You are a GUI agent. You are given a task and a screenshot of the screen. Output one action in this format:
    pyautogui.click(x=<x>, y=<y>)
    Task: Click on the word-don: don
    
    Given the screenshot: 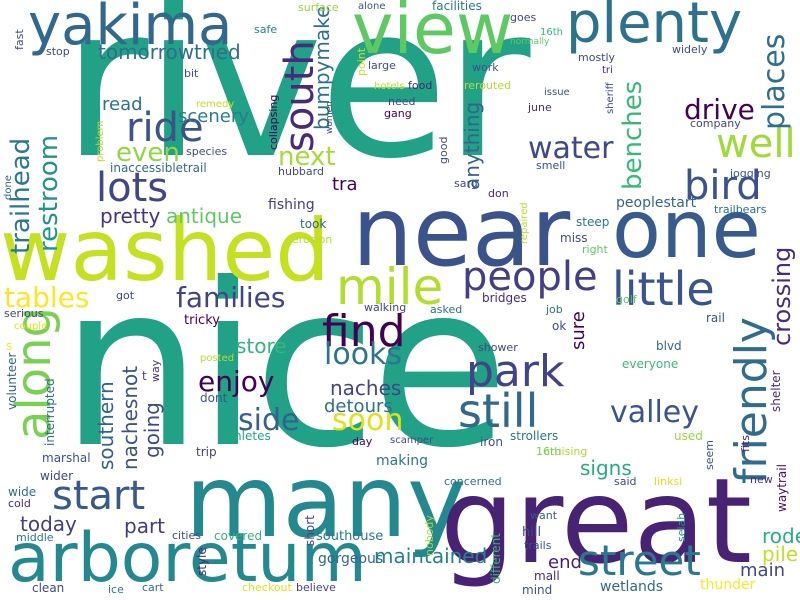 What is the action you would take?
    pyautogui.click(x=498, y=193)
    